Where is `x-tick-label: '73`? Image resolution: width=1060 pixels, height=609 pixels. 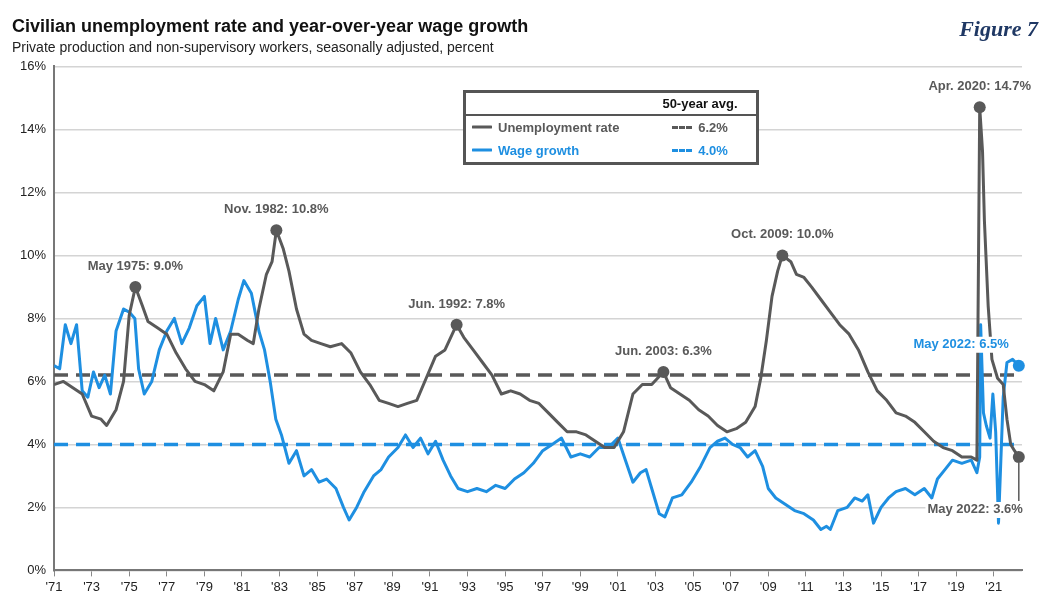
x-tick-label: '73 is located at coordinates (92, 586).